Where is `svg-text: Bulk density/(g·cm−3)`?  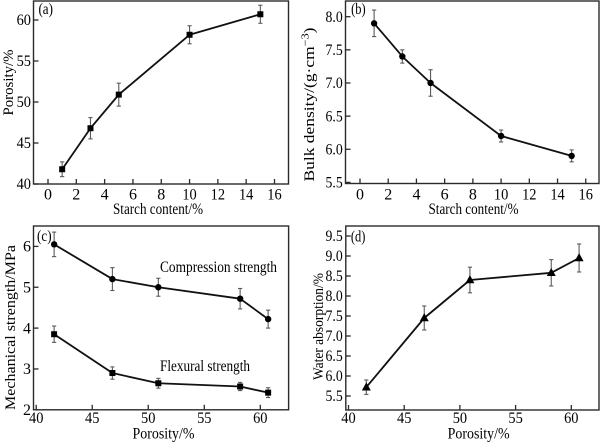
svg-text: Bulk density/(g·cm−3) is located at coordinates (310, 105).